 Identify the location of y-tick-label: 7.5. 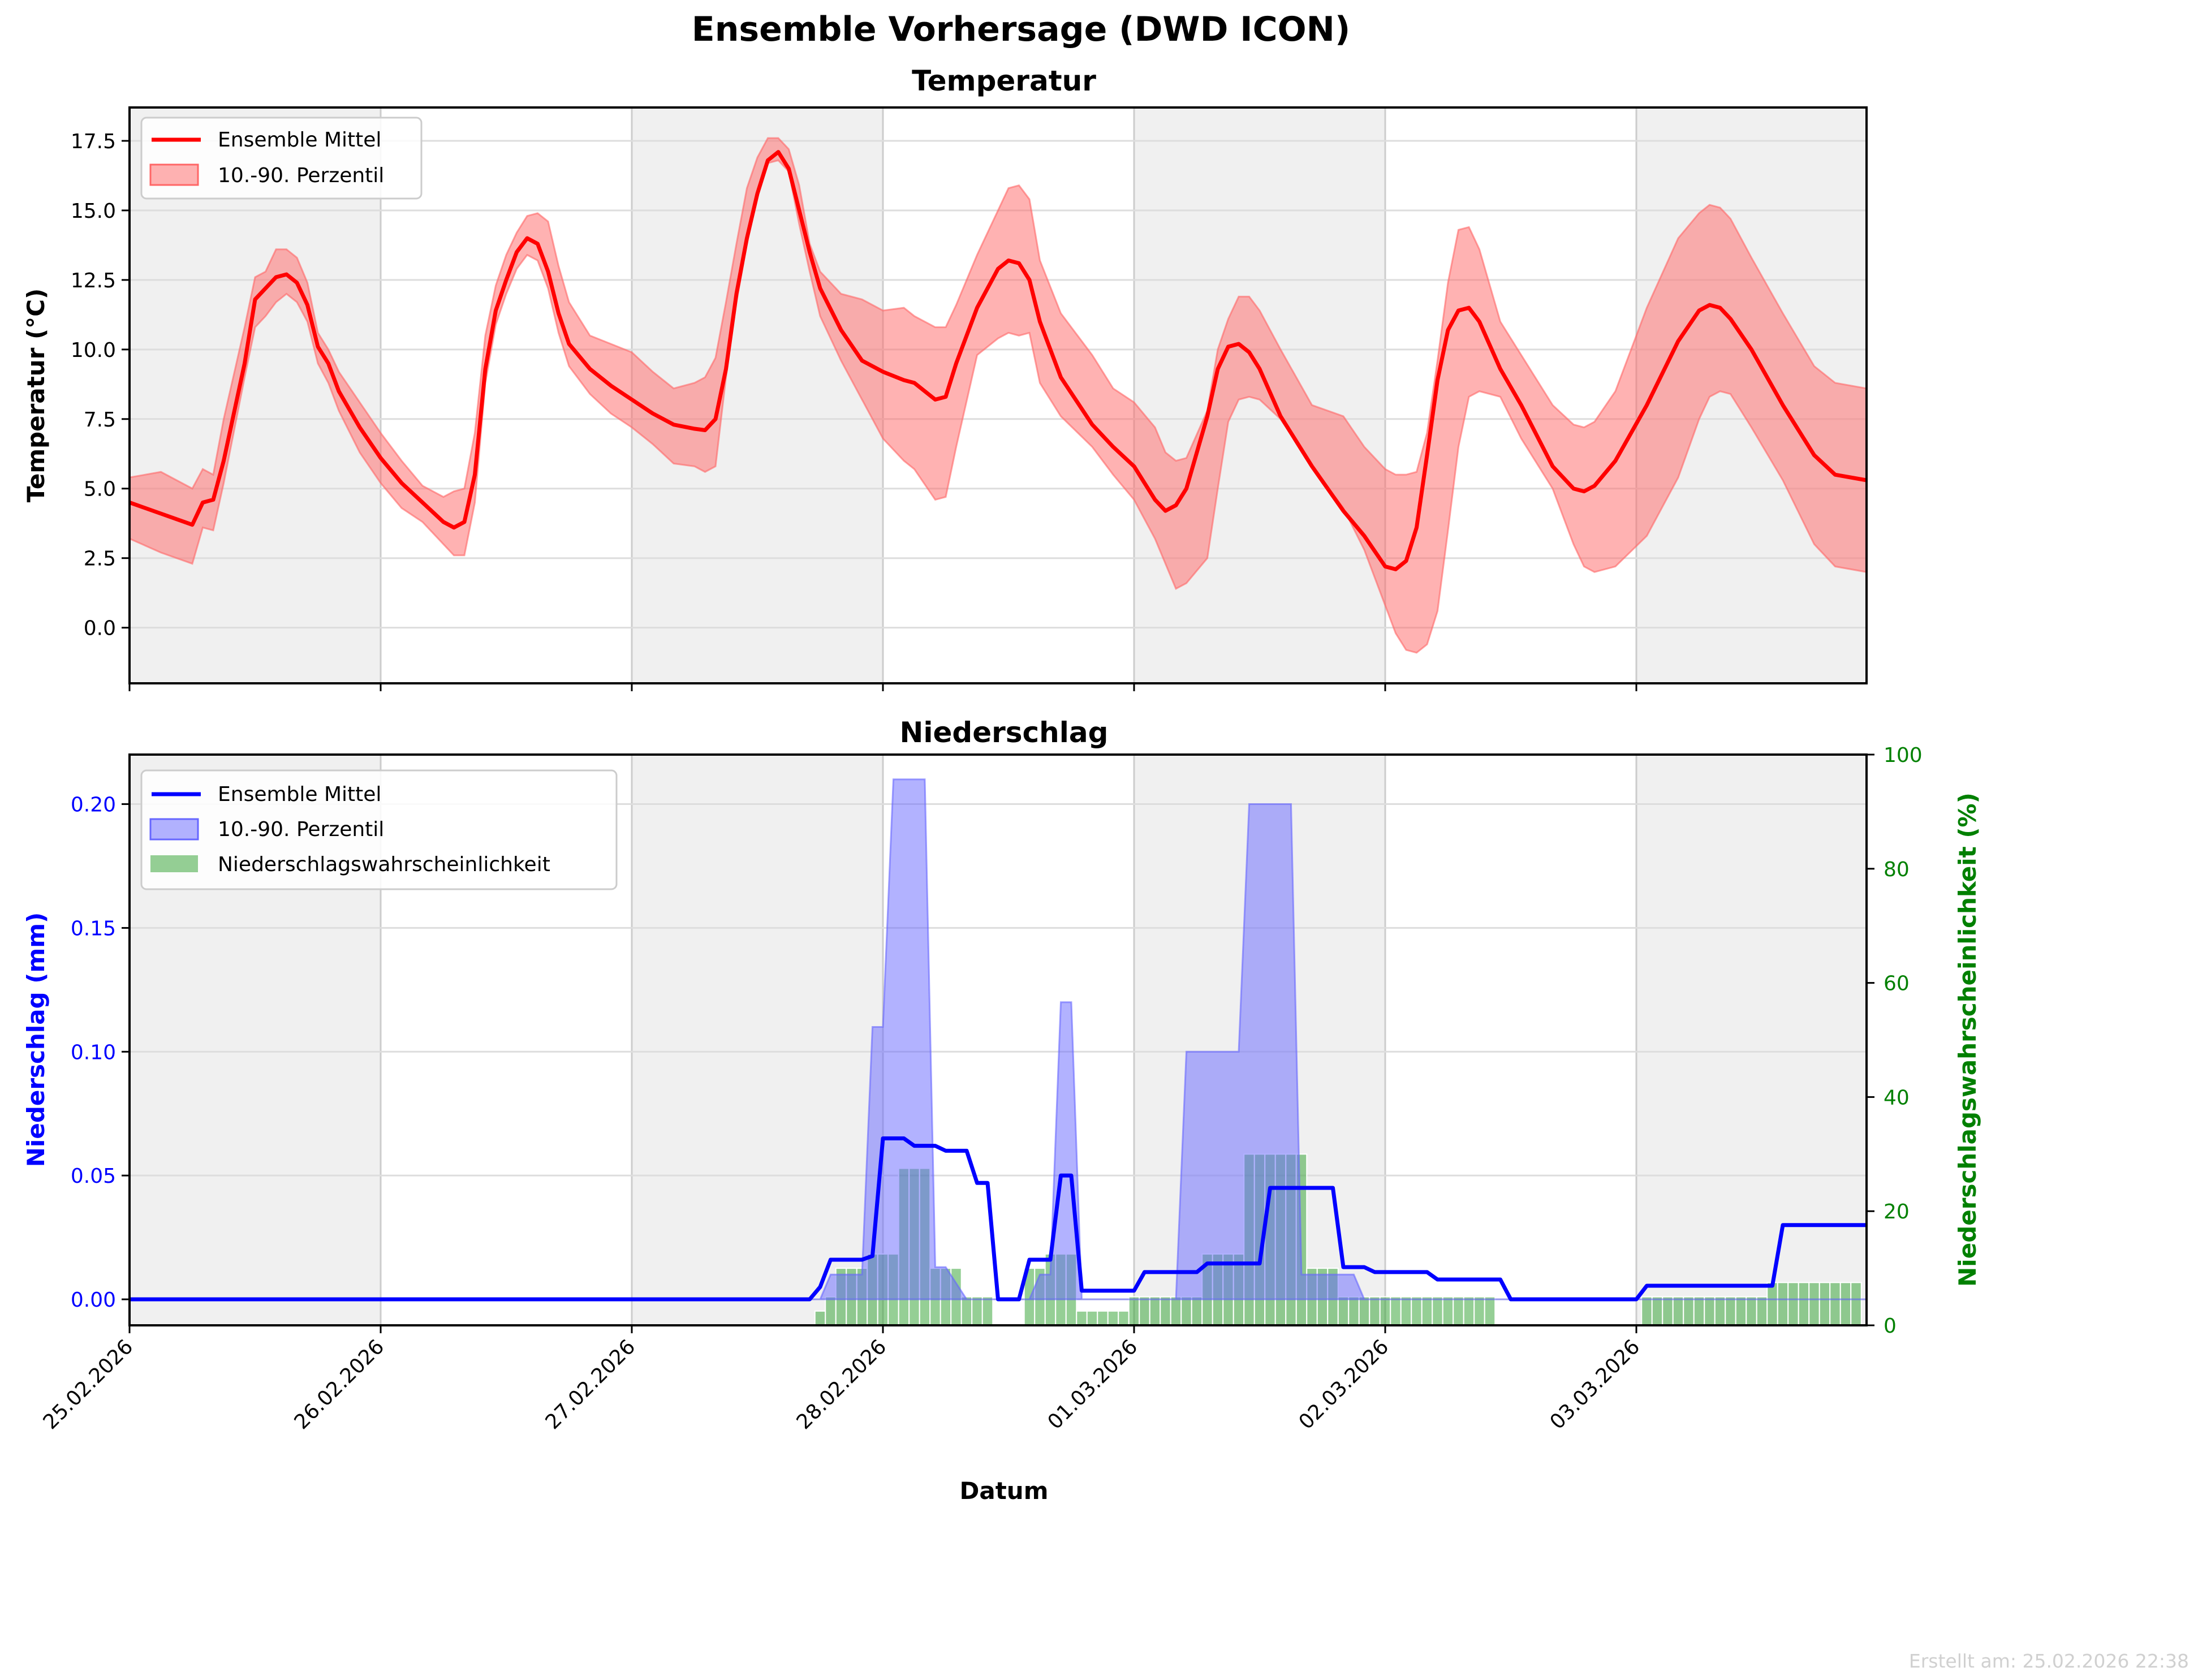
(100, 420).